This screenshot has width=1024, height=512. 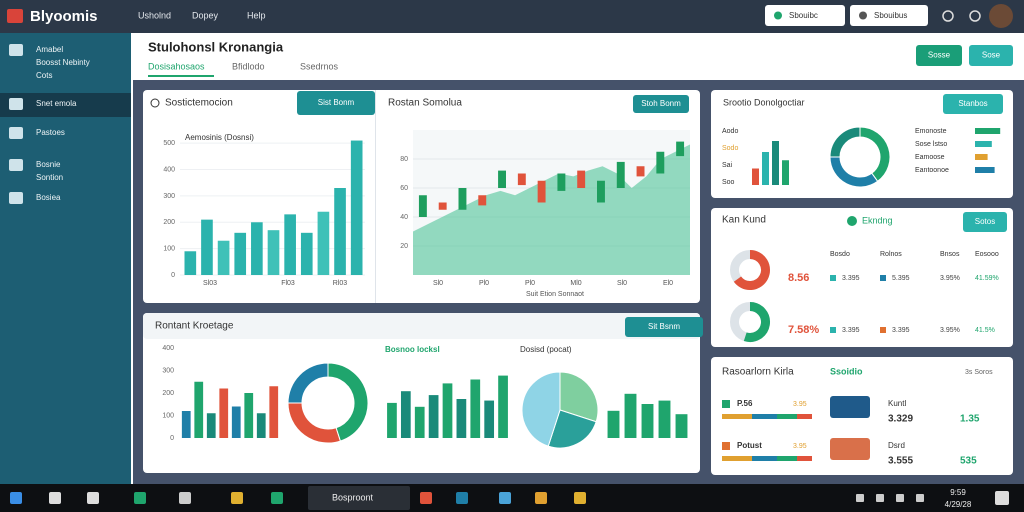 I want to click on button-label: Sbouibus, so click(x=890, y=15).